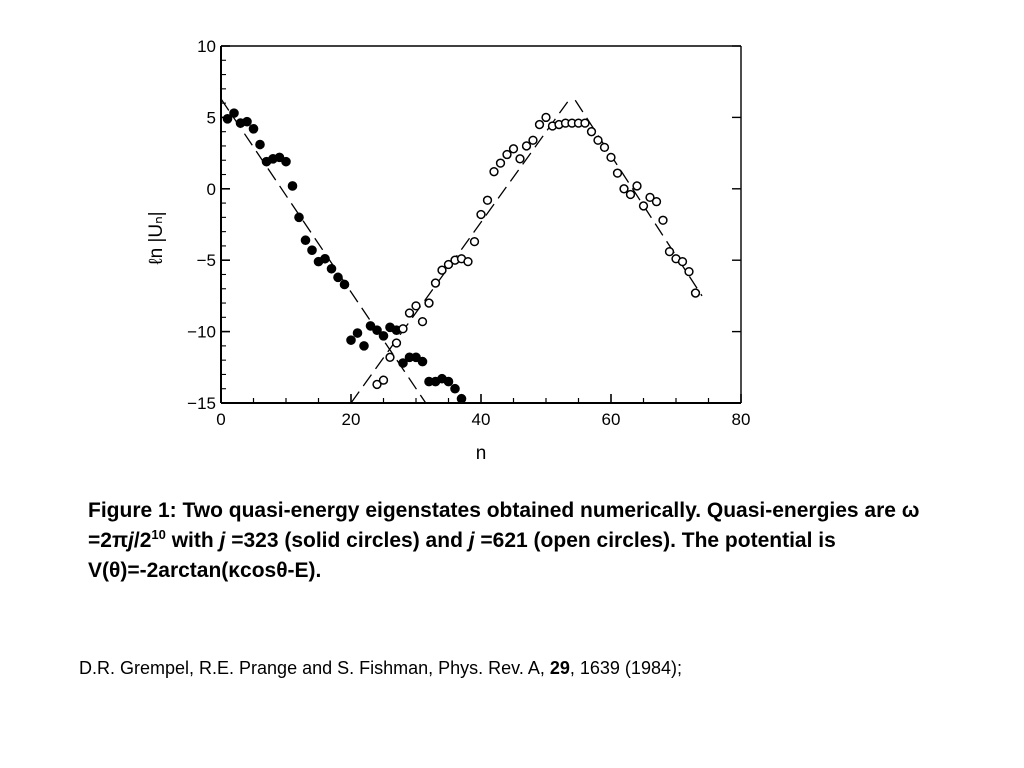 This screenshot has width=1024, height=768. Describe the element at coordinates (222, 540) in the screenshot. I see `caption-j-2: j` at that location.